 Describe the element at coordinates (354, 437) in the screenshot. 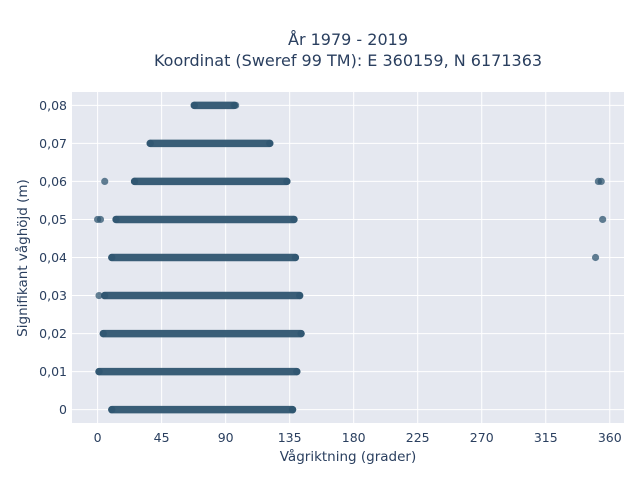

I see `x-tick-label: 180` at that location.